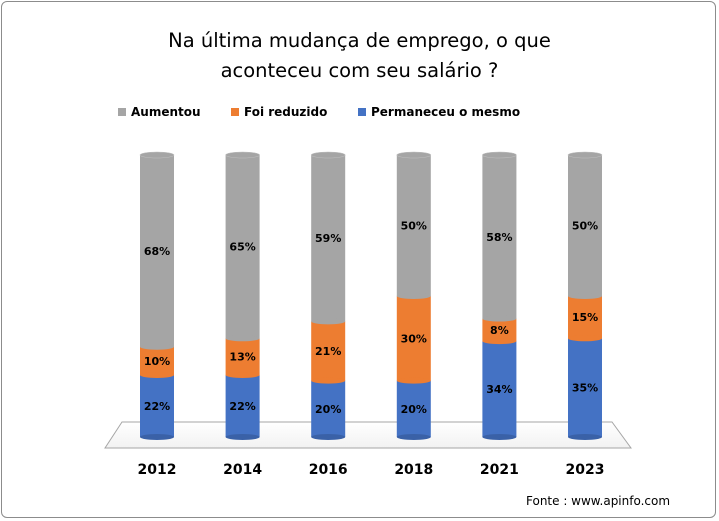 Image resolution: width=719 pixels, height=521 pixels. Describe the element at coordinates (413, 437) in the screenshot. I see `bar-2018-permaneceu-o-mesmo-base` at that location.